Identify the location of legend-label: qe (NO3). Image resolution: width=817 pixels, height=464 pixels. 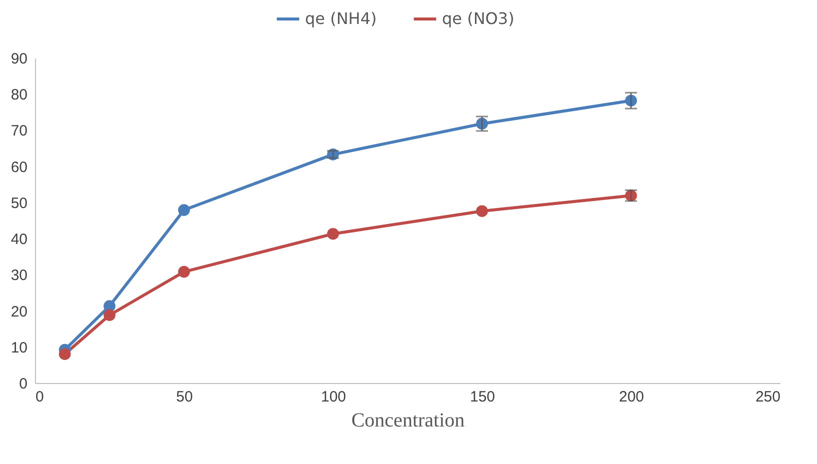
(478, 18).